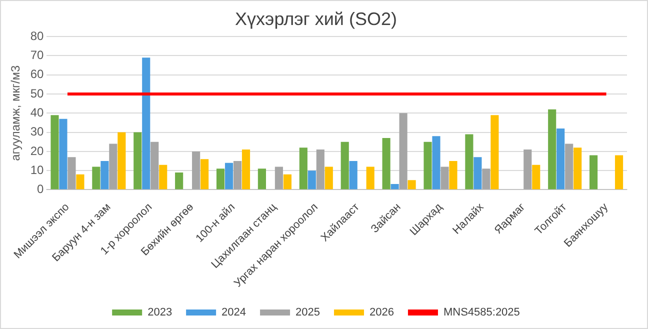 Image resolution: width=648 pixels, height=329 pixels. I want to click on y-axis-title: агууламж, мкг/м3, so click(15, 113).